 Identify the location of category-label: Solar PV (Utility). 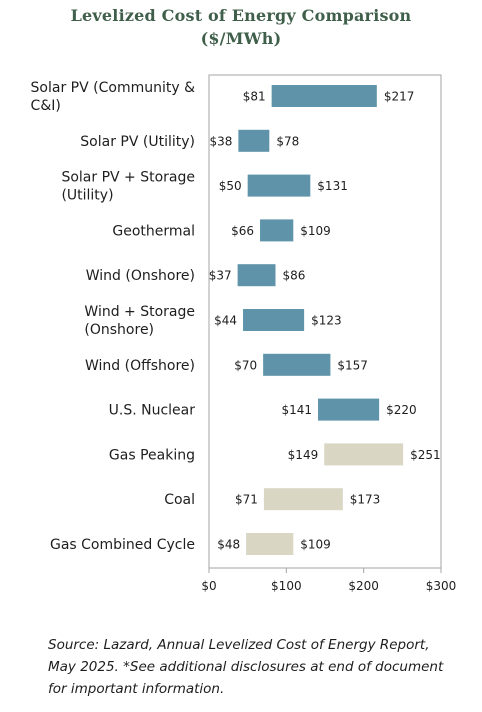
(137, 142).